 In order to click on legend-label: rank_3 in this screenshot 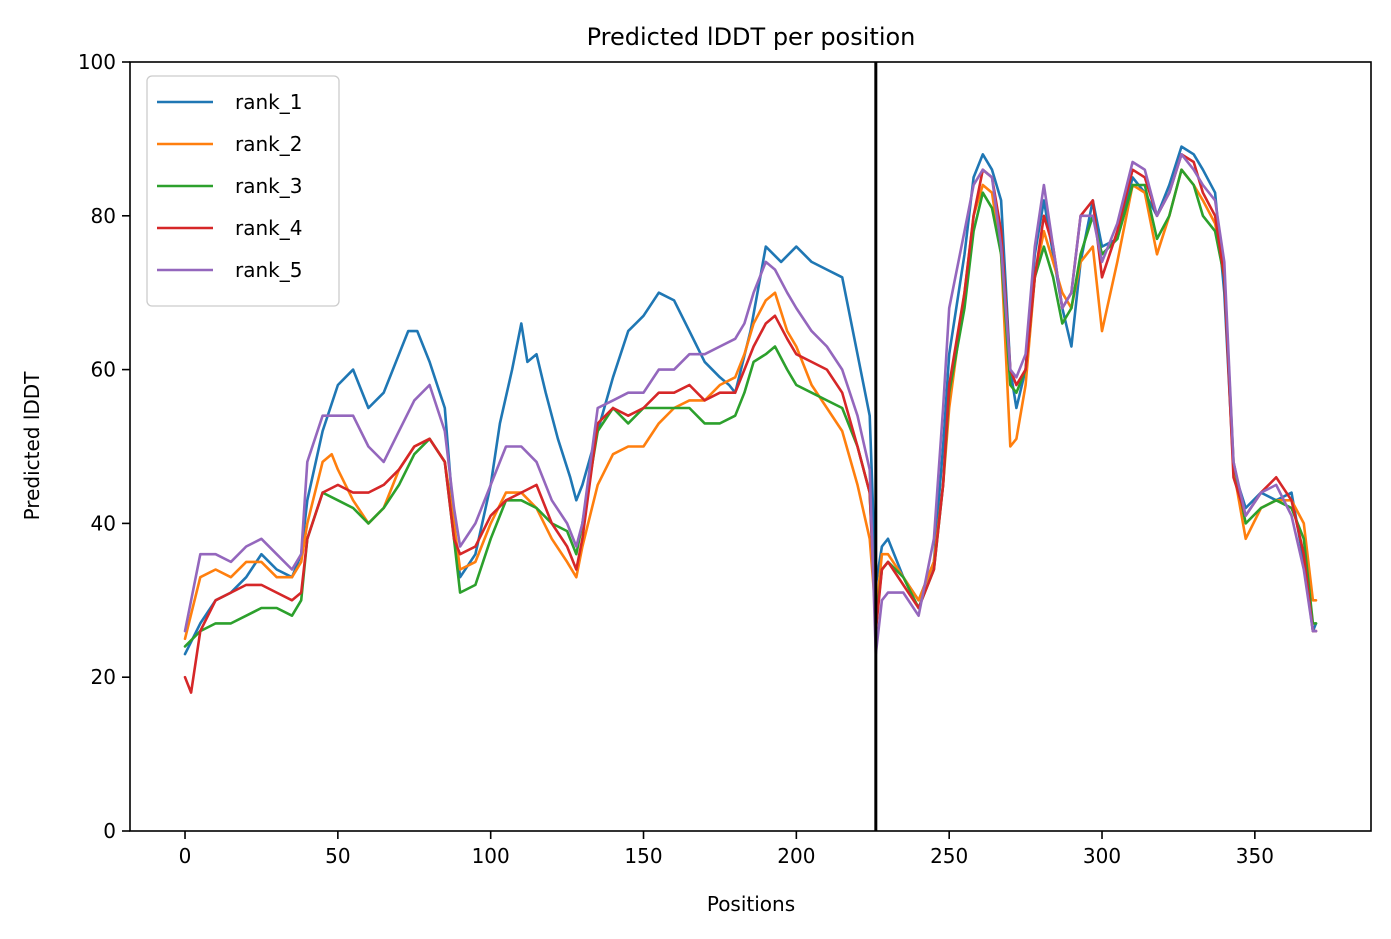, I will do `click(268, 186)`.